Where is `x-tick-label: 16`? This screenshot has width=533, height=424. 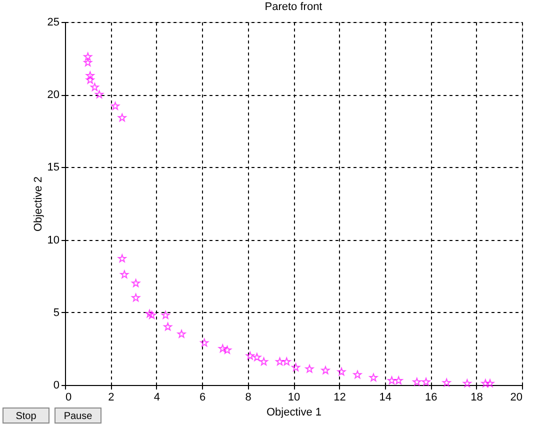
x-tick-label: 16 is located at coordinates (431, 398).